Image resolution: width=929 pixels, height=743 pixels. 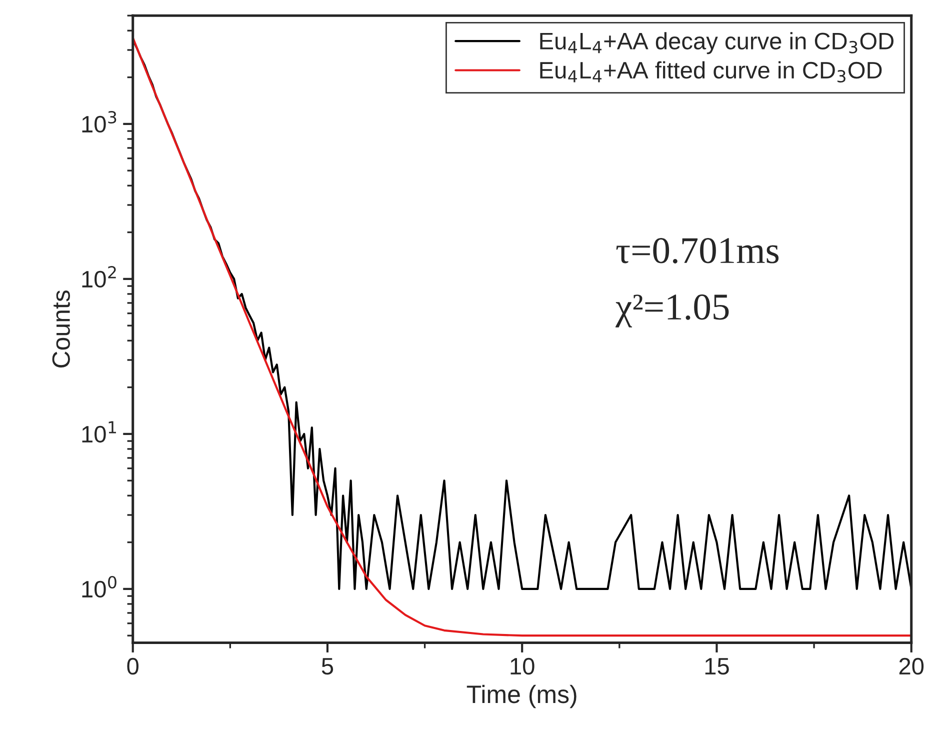 What do you see at coordinates (711, 72) in the screenshot?
I see `legend-label: Eu$_{4}$L$_{4}$+AA fitted curve in CD$_{3}$OD` at bounding box center [711, 72].